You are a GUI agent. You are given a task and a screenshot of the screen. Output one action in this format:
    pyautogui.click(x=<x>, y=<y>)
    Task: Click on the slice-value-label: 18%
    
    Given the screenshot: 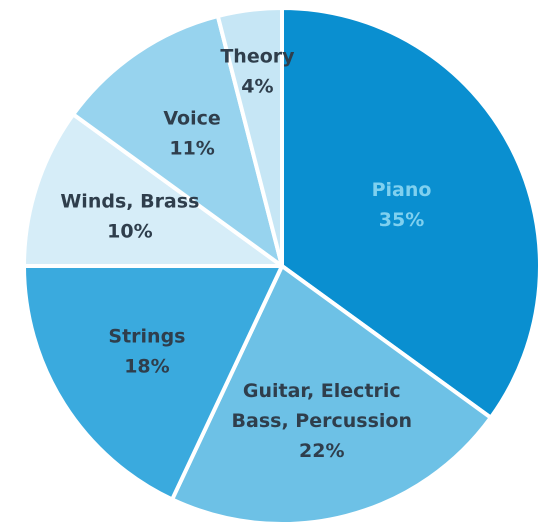 What is the action you would take?
    pyautogui.click(x=146, y=366)
    